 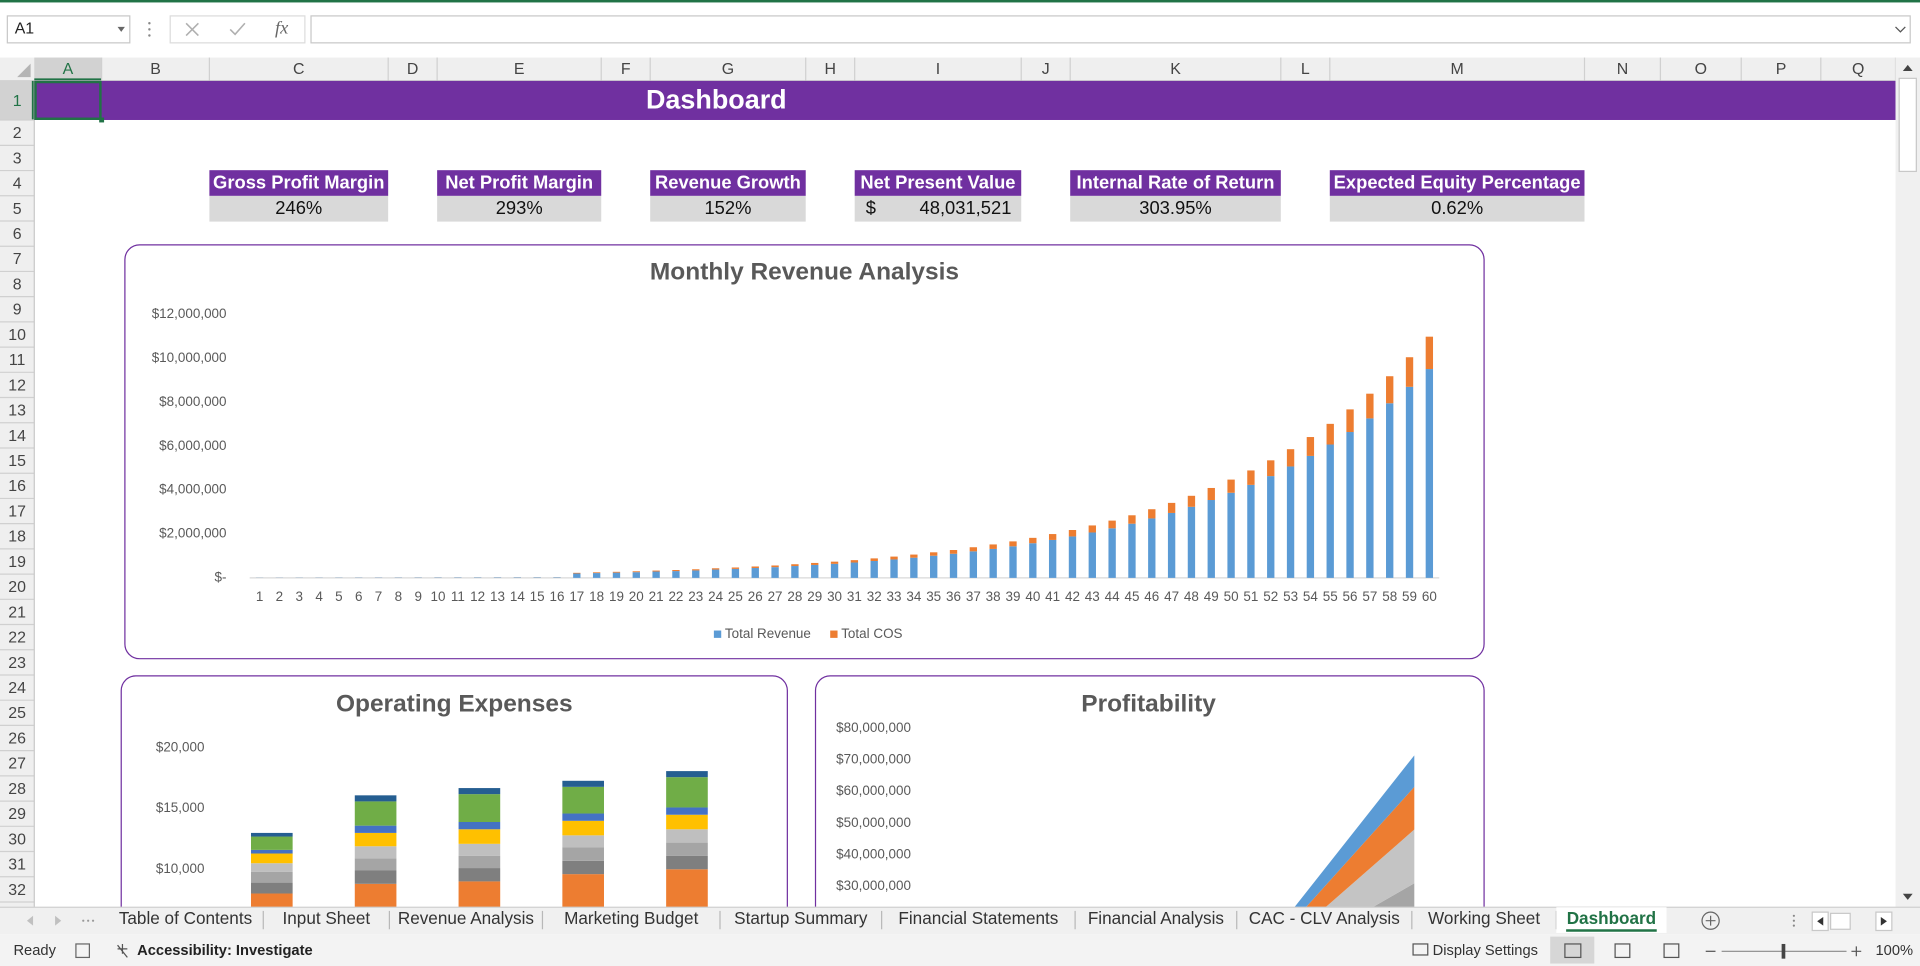 What do you see at coordinates (413, 69) in the screenshot?
I see `column-header: D` at bounding box center [413, 69].